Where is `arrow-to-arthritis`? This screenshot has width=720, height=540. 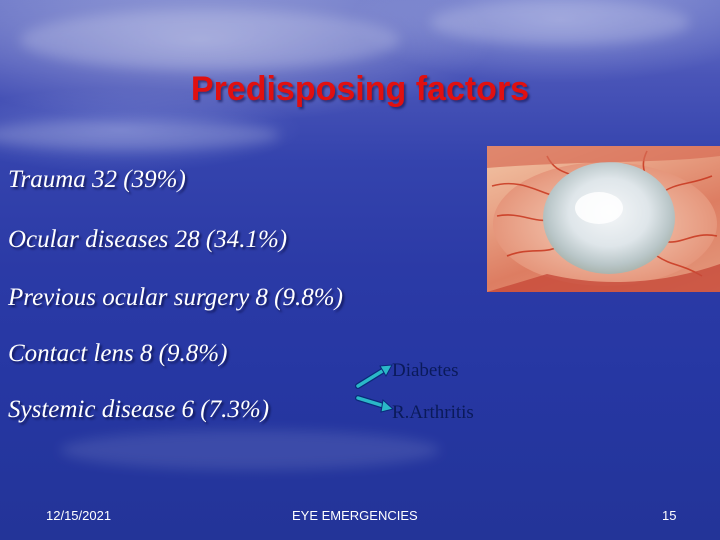 arrow-to-arthritis is located at coordinates (375, 404).